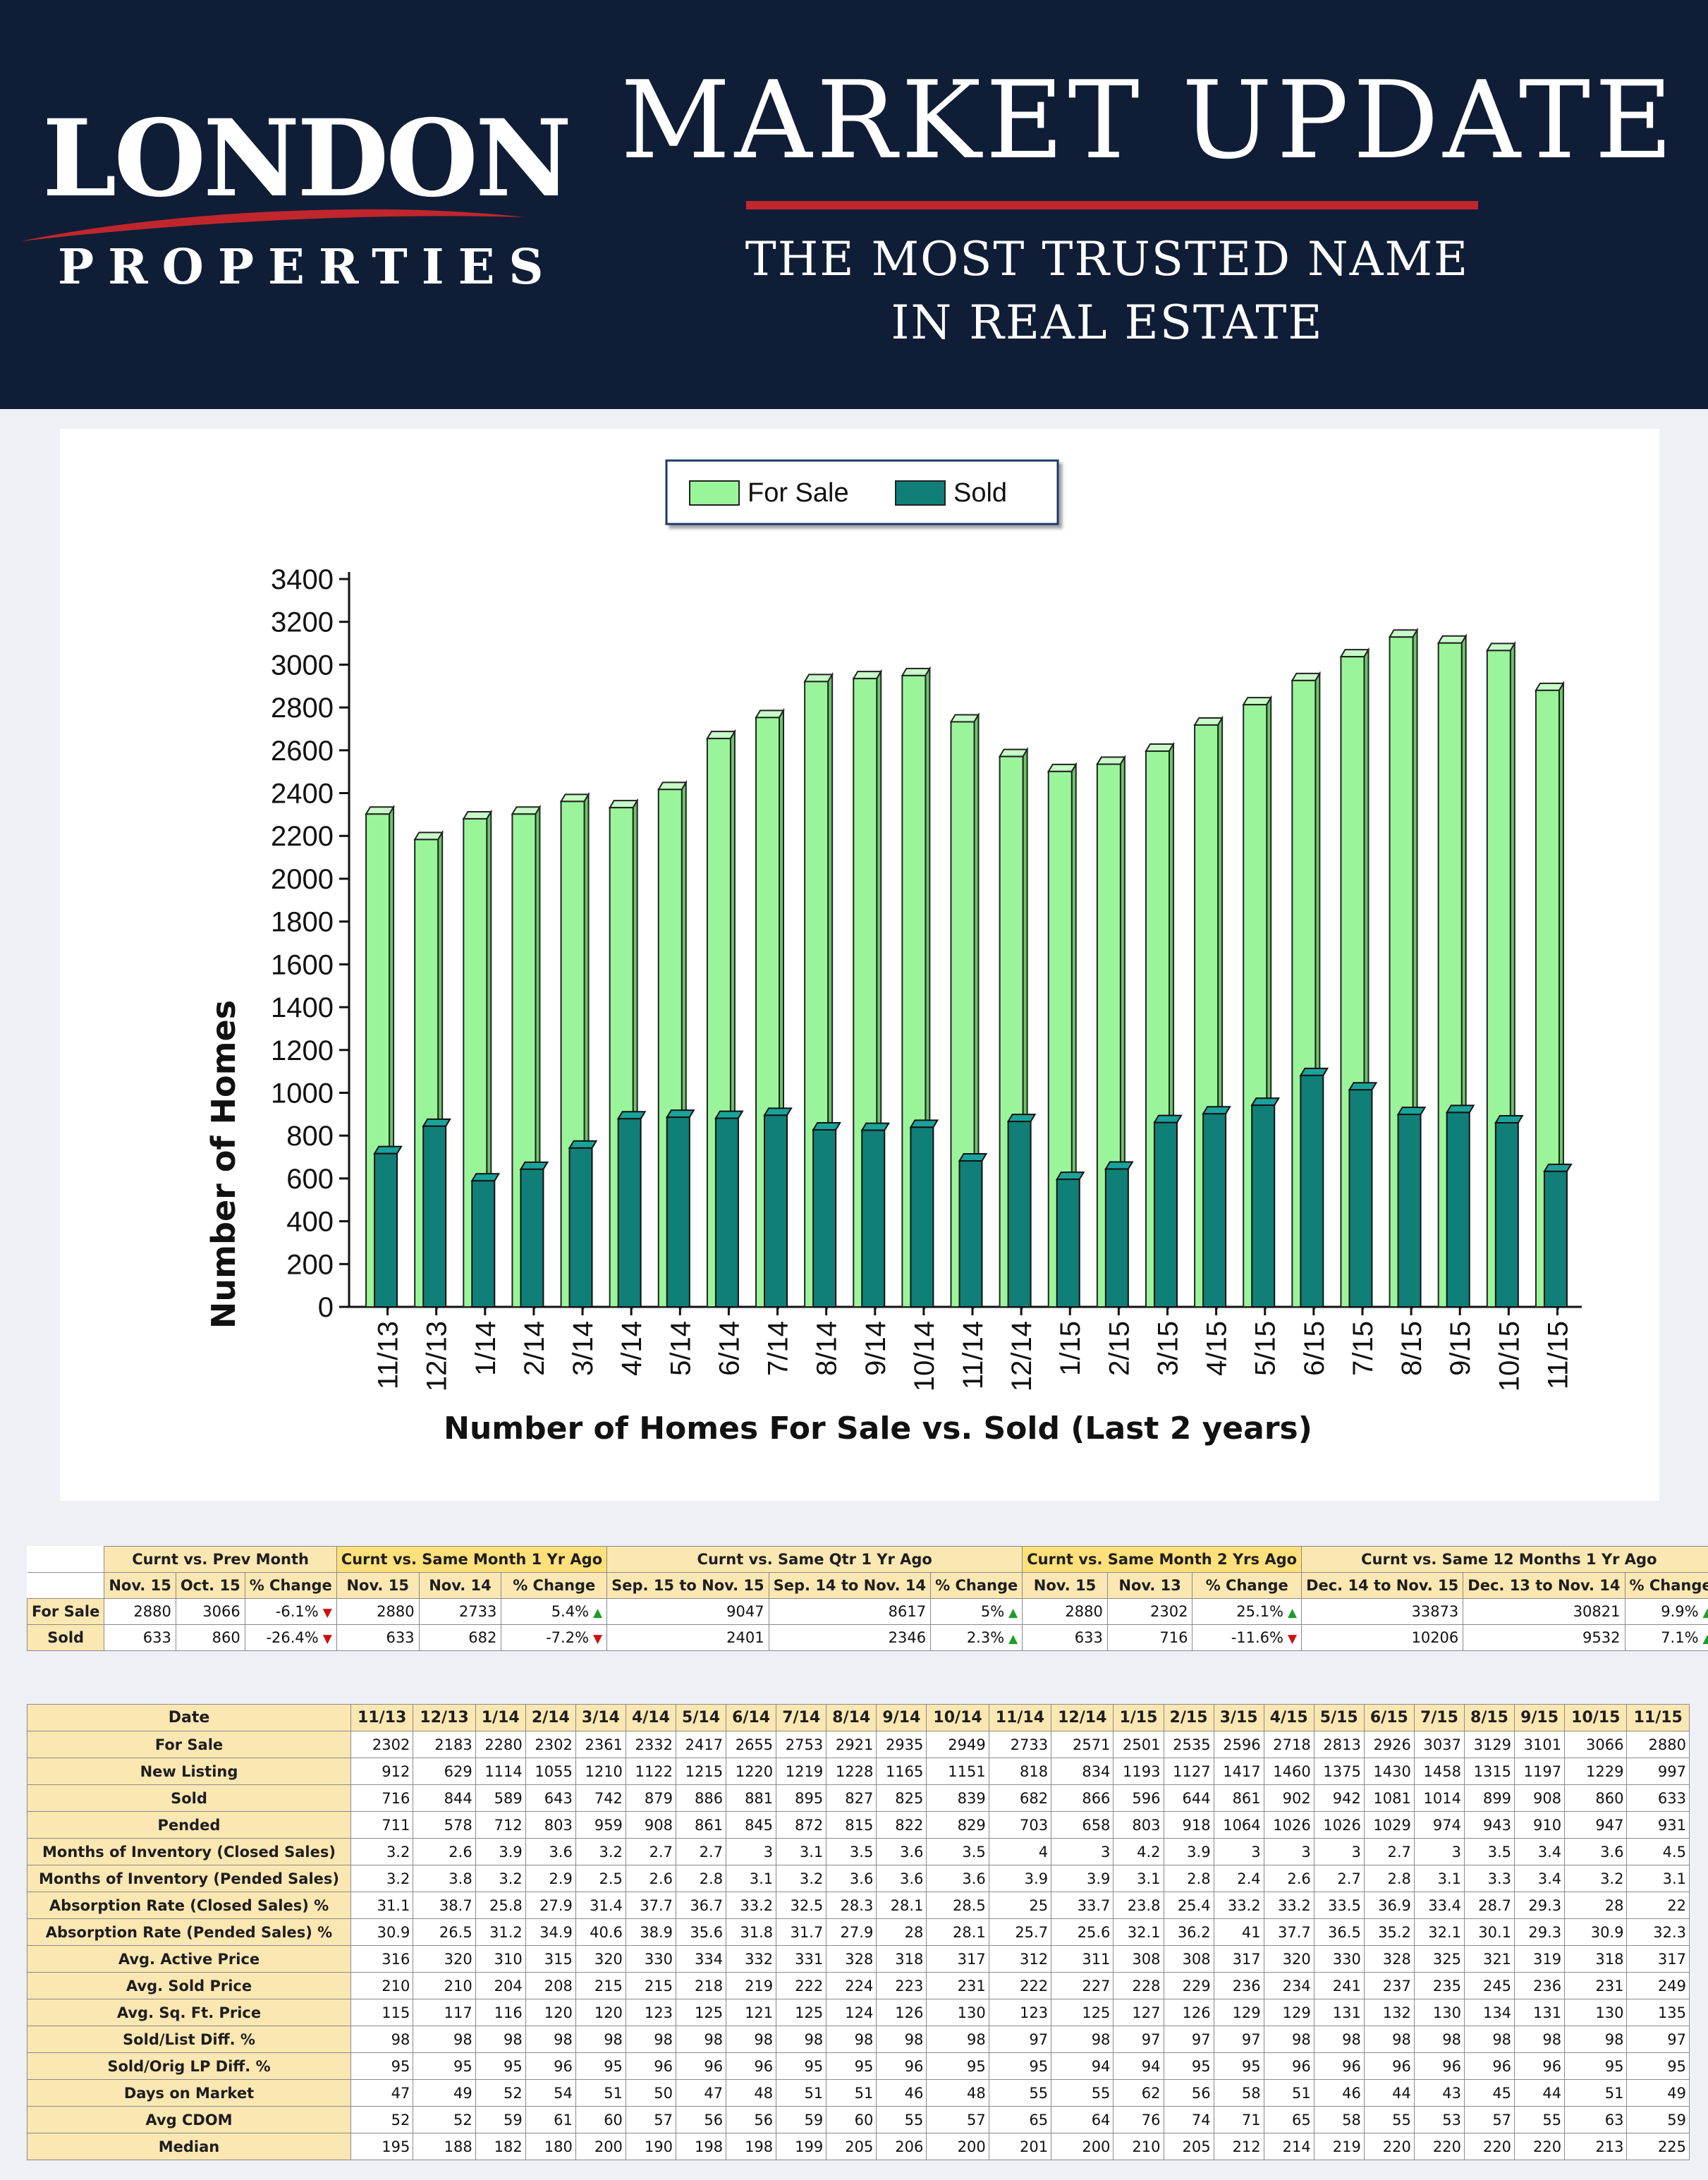  I want to click on summary-percent-cell: -6.1% ▼, so click(290, 1612).